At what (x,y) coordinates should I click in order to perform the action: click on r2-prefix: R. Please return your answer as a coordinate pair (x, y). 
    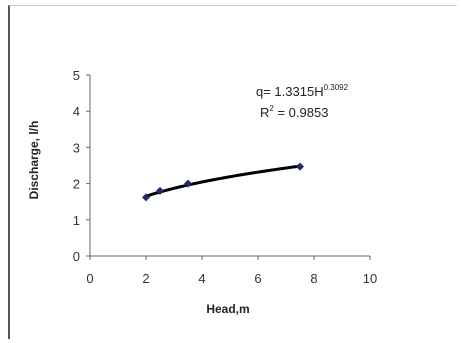
    Looking at the image, I should click on (264, 112).